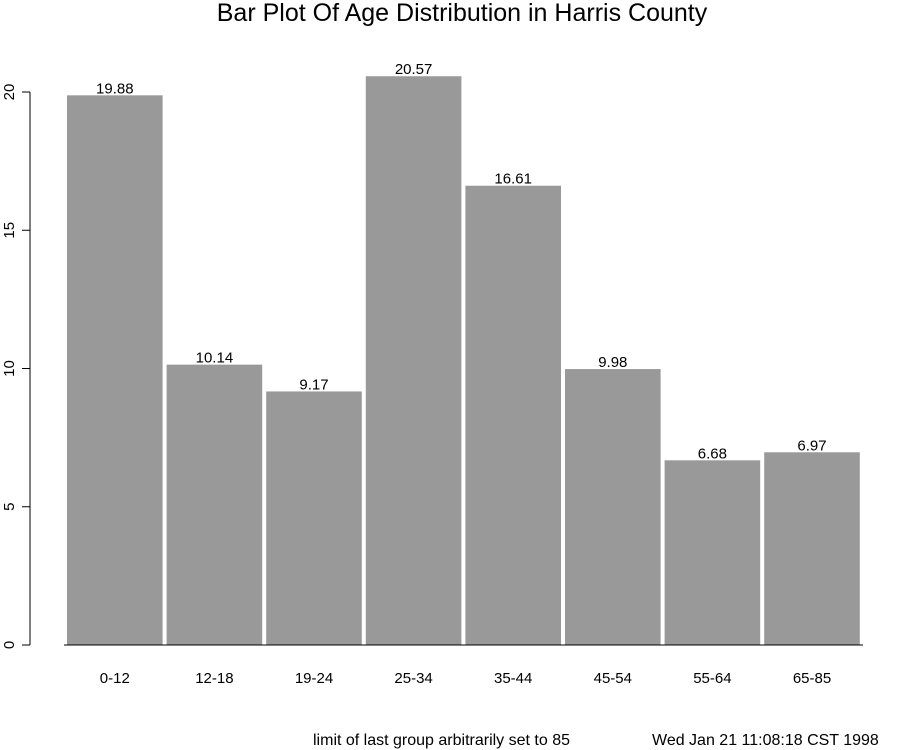  Describe the element at coordinates (9, 645) in the screenshot. I see `y-tick-label: 0` at that location.